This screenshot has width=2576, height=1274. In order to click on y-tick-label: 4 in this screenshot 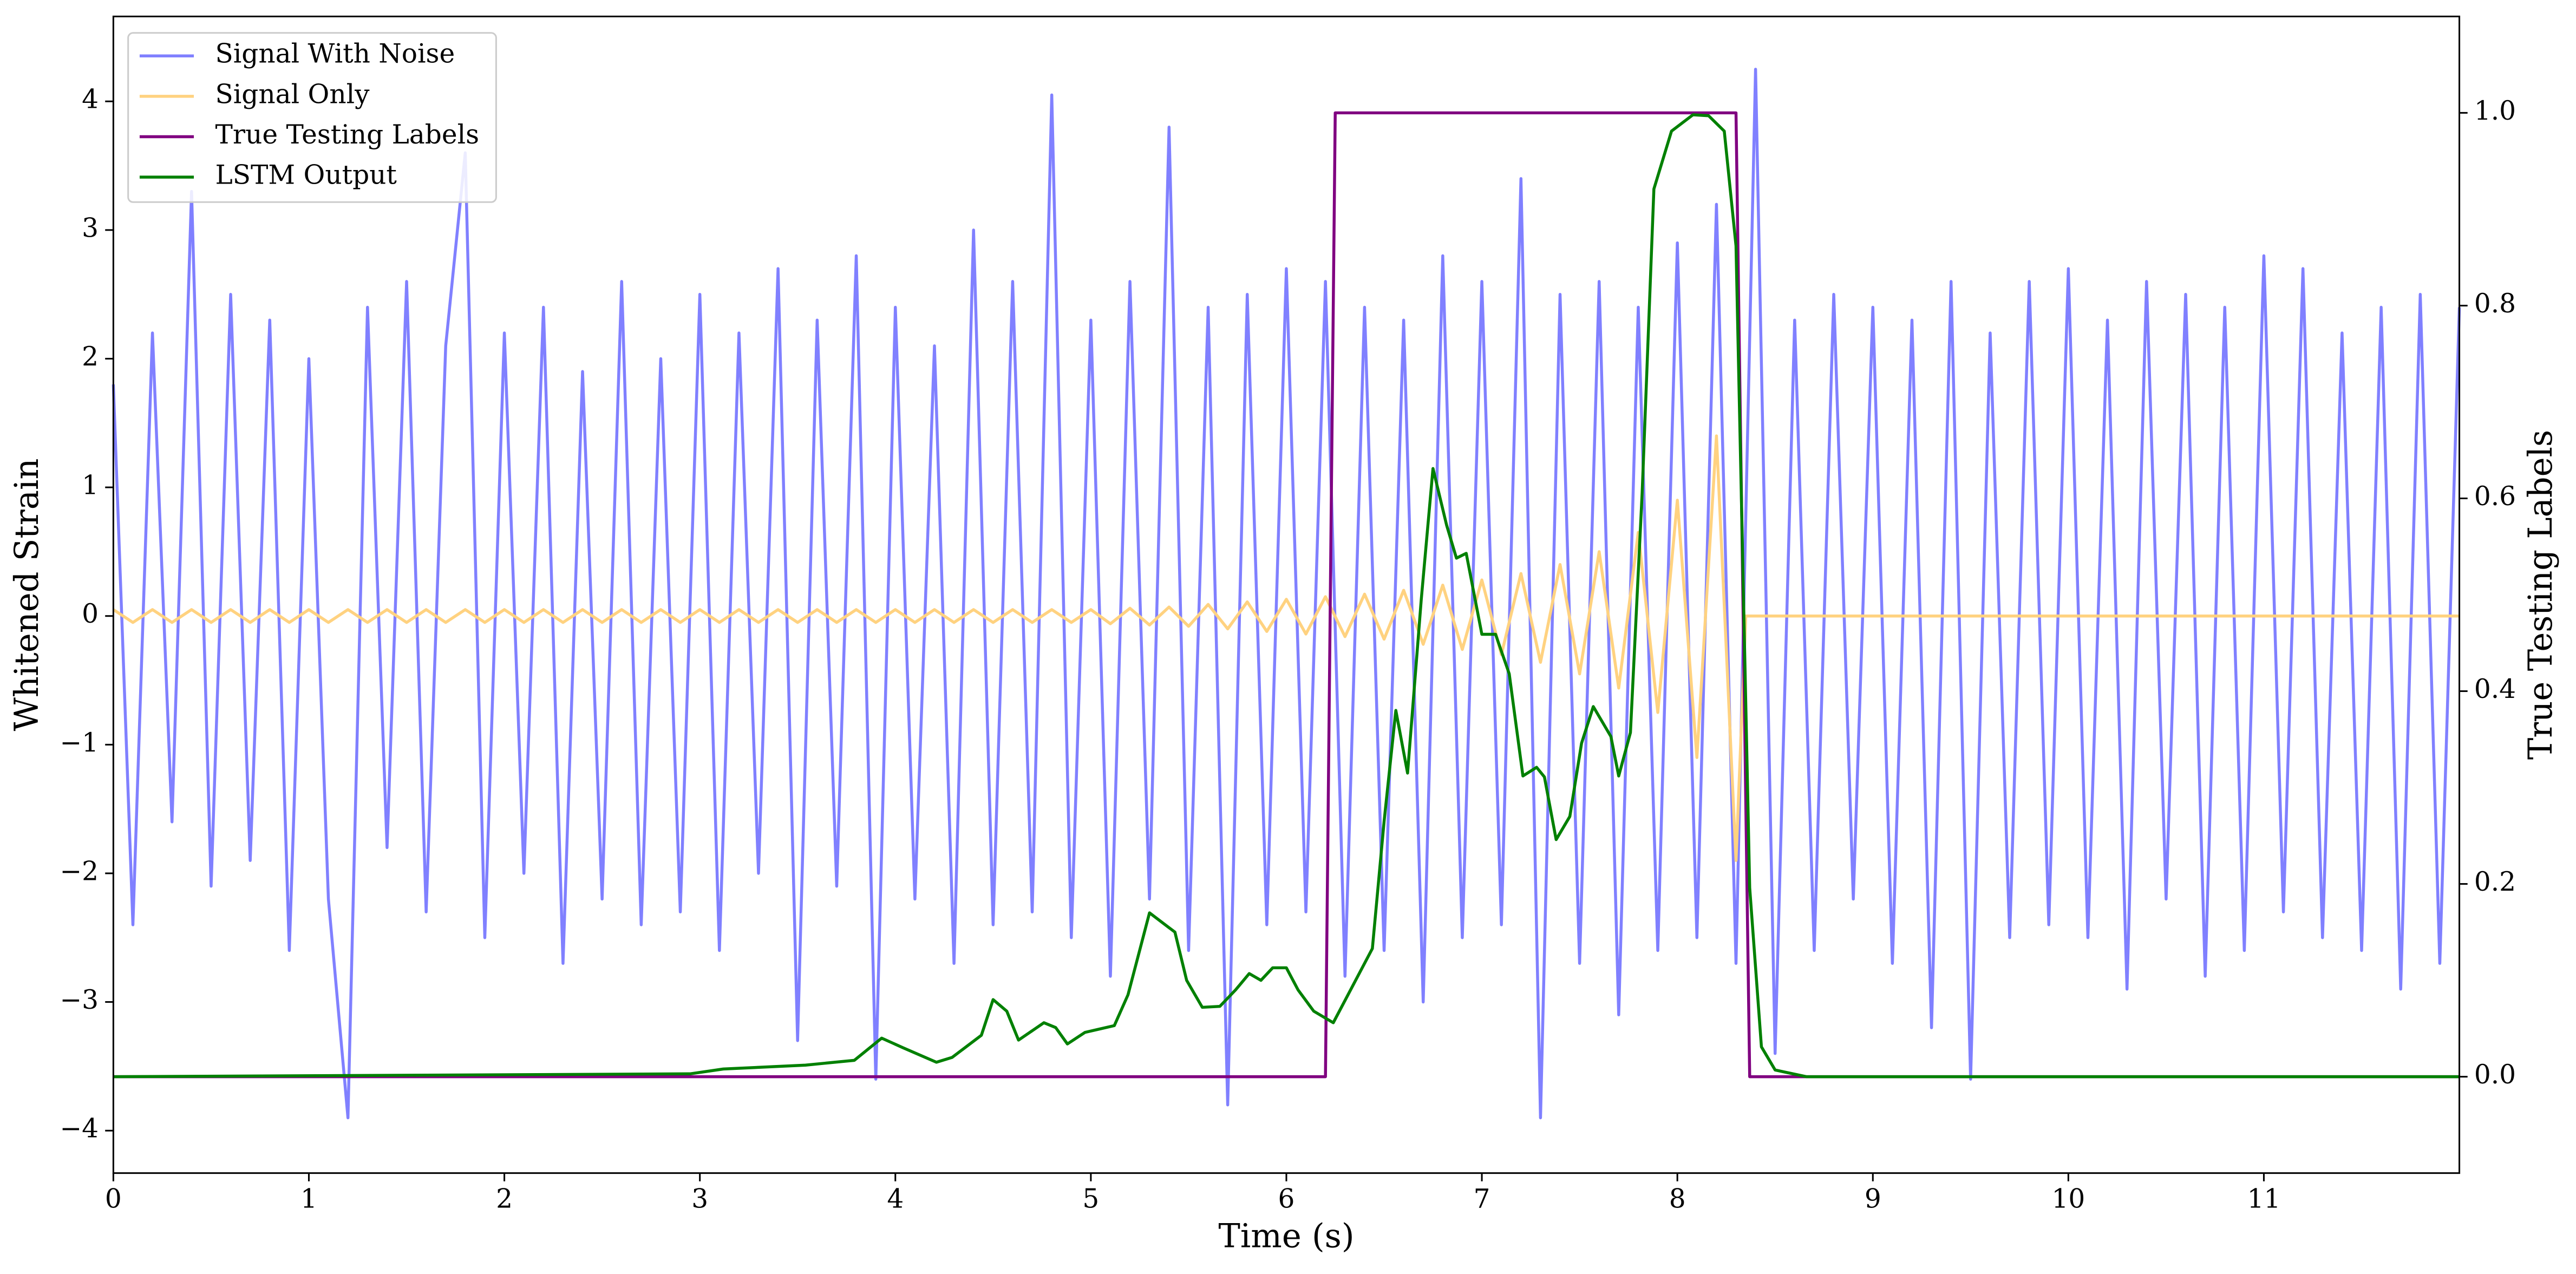, I will do `click(90, 99)`.